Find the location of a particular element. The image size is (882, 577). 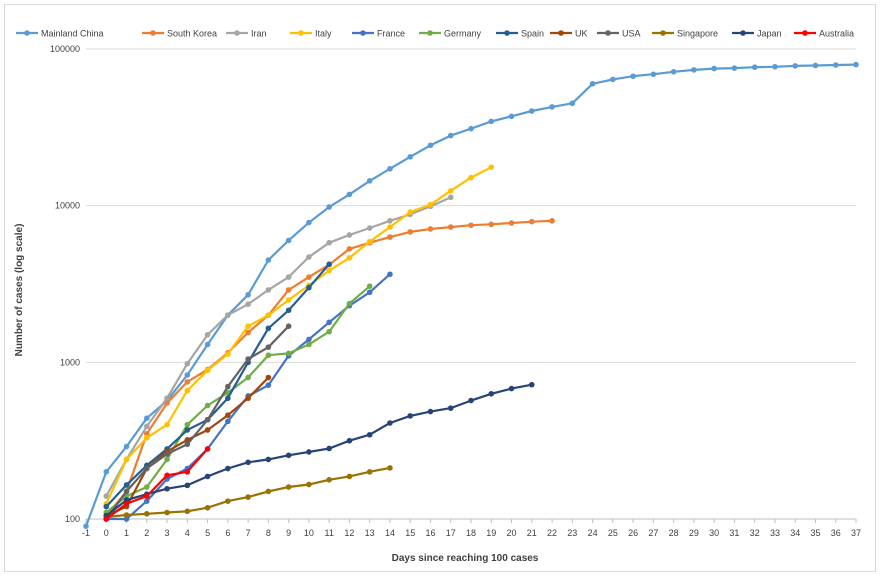

x-tick-label: 0 is located at coordinates (106, 533).